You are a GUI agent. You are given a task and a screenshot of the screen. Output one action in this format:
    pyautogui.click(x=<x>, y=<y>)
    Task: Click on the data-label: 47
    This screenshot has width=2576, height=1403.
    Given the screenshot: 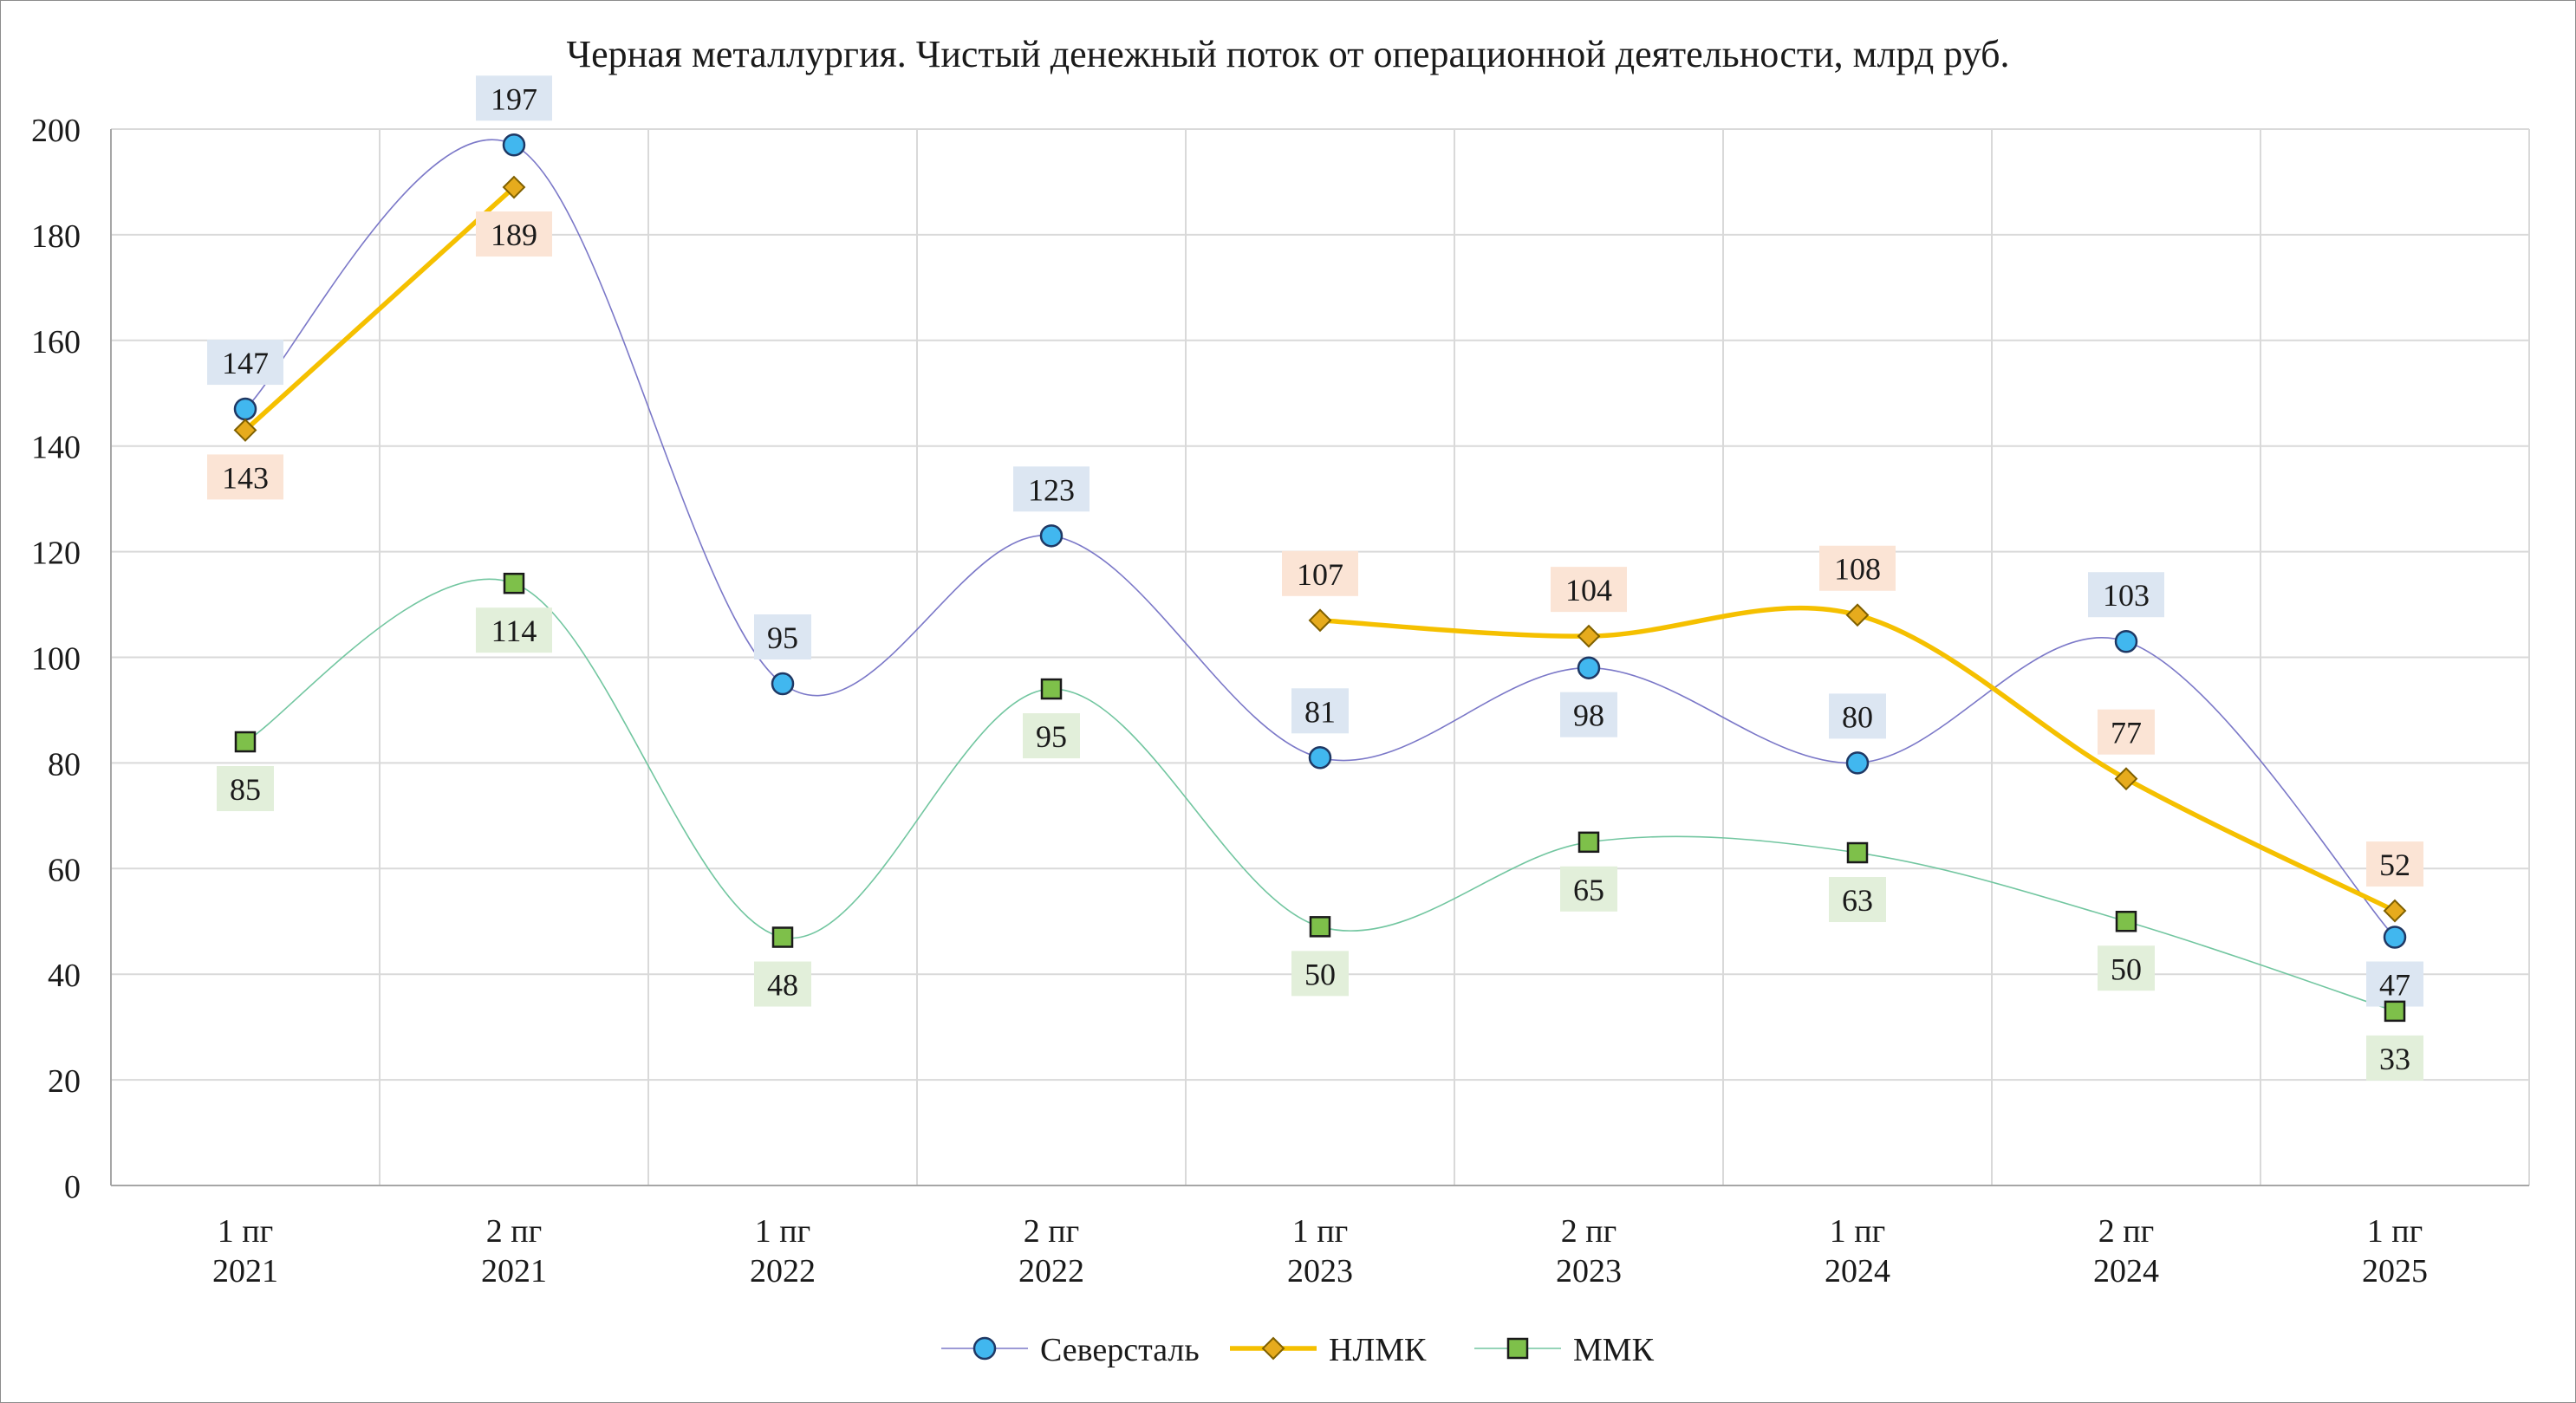 What is the action you would take?
    pyautogui.click(x=2394, y=986)
    